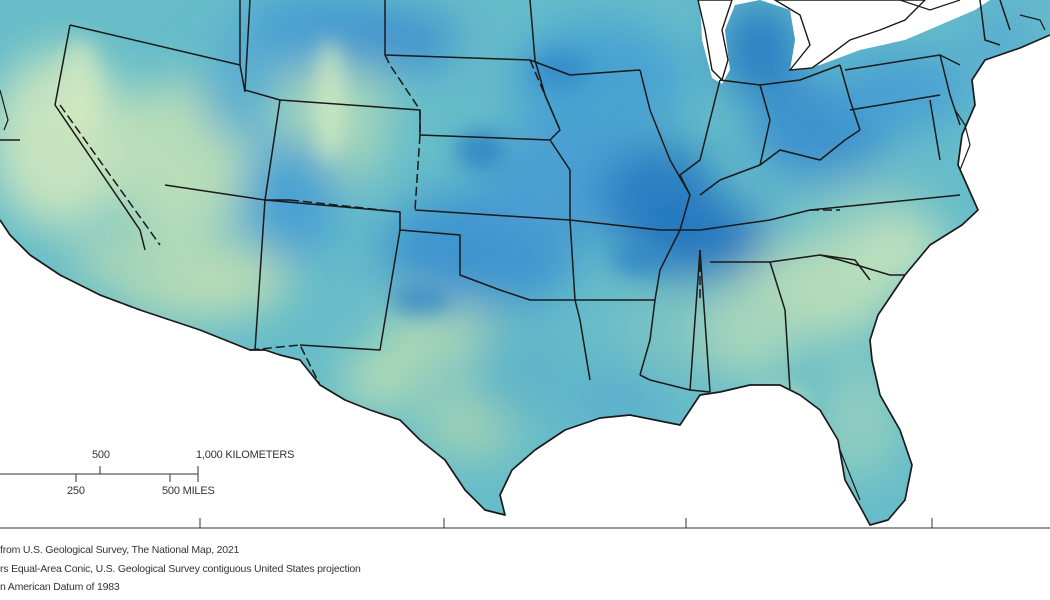 The image size is (1050, 600). What do you see at coordinates (101, 455) in the screenshot?
I see `scale-km-500: 500` at bounding box center [101, 455].